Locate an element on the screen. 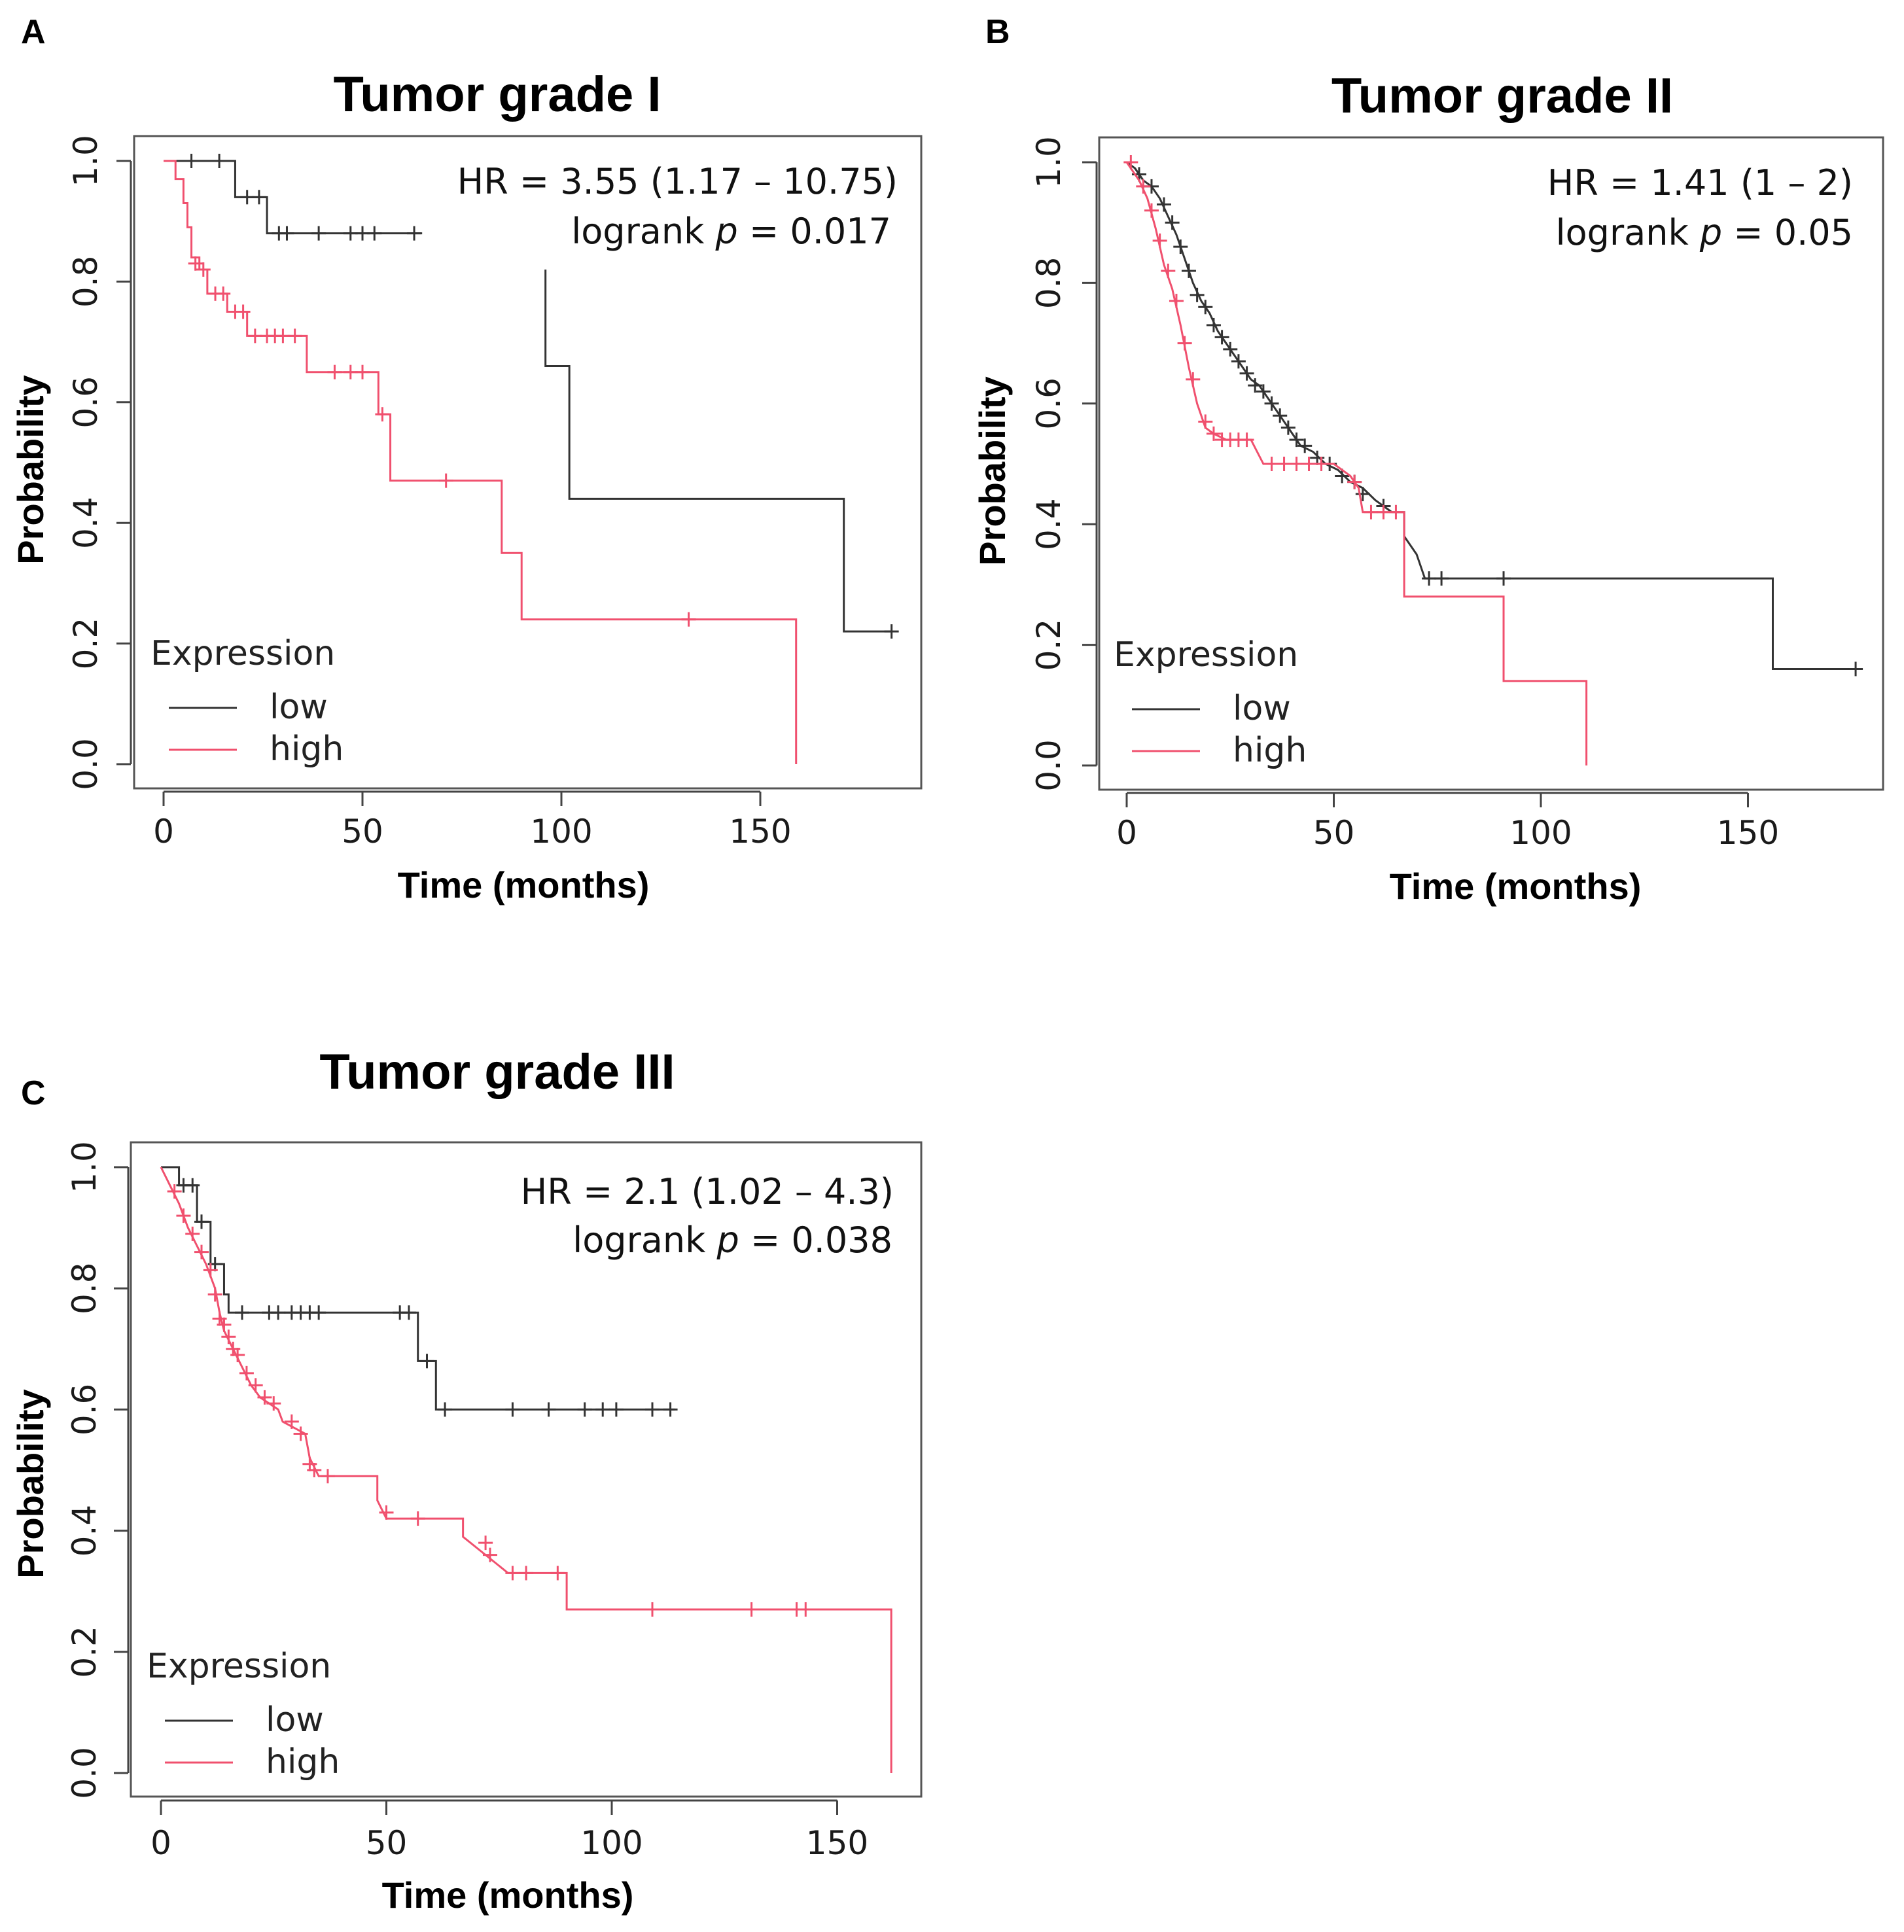 The image size is (1904, 1932). panel-a-y-tick-label: 0.2 is located at coordinates (86, 644).